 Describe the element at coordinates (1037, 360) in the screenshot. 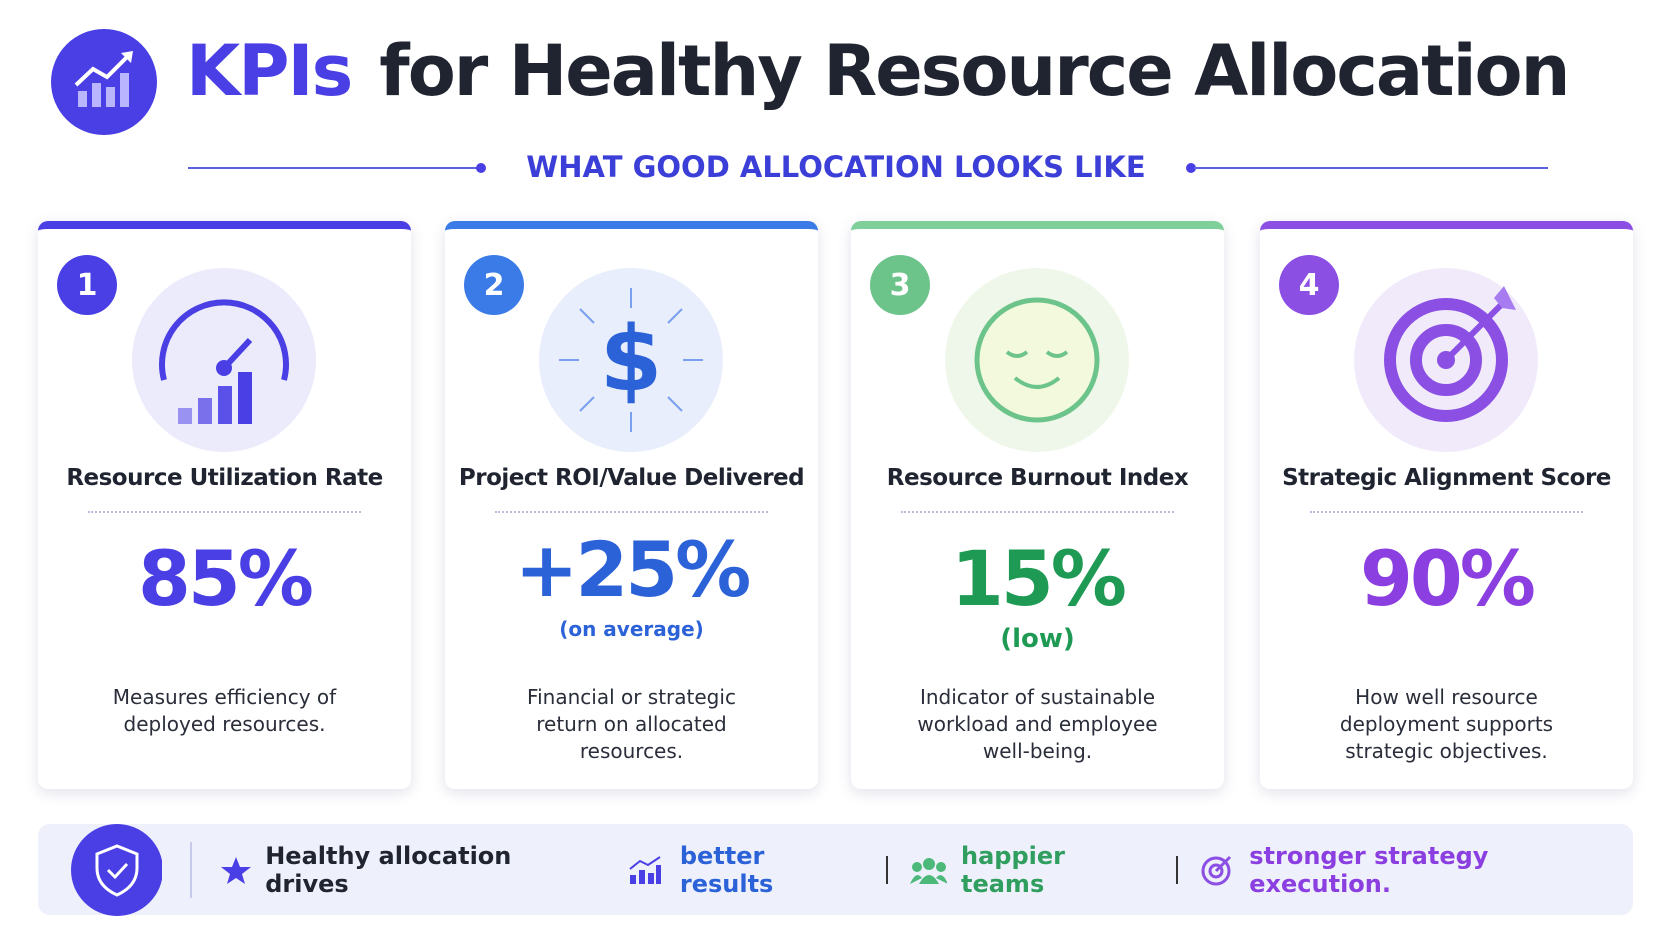

I see `smiley-icon` at that location.